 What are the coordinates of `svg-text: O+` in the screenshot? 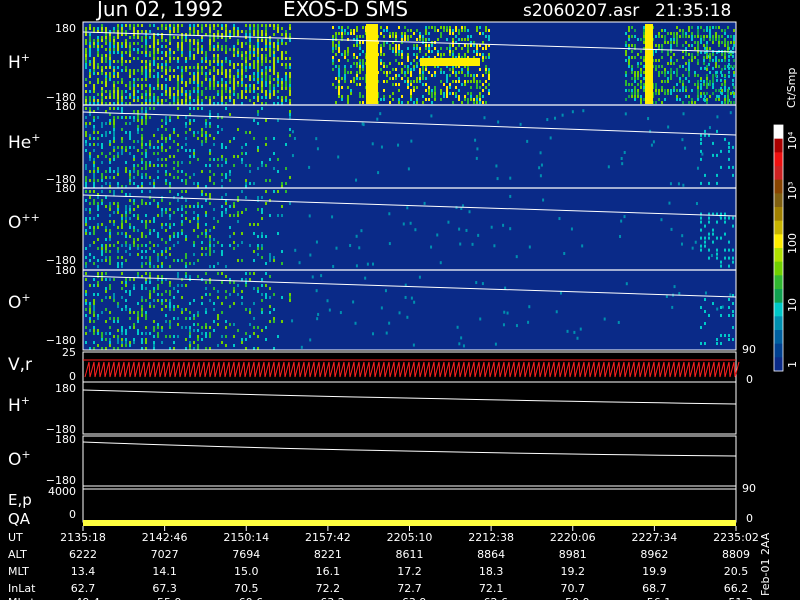 It's located at (19, 302).